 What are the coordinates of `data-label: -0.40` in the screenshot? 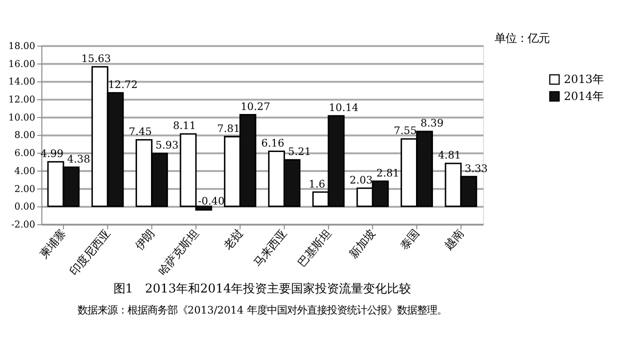 It's located at (211, 201).